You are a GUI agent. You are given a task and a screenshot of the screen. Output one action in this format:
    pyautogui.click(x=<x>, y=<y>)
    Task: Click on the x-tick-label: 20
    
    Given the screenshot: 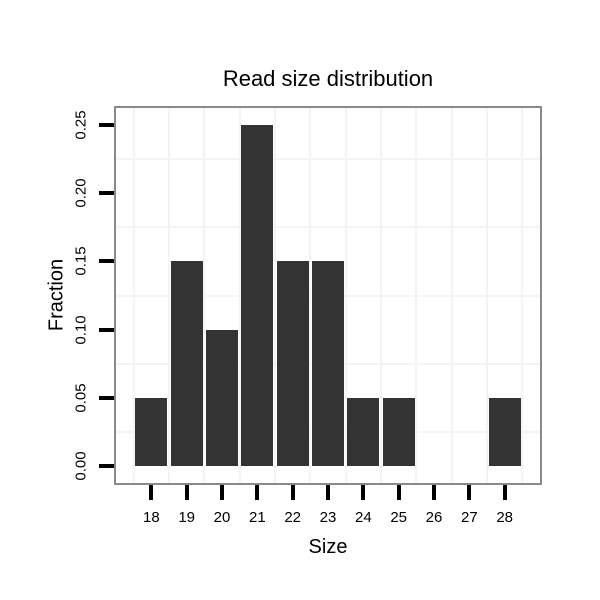 What is the action you would take?
    pyautogui.click(x=222, y=517)
    